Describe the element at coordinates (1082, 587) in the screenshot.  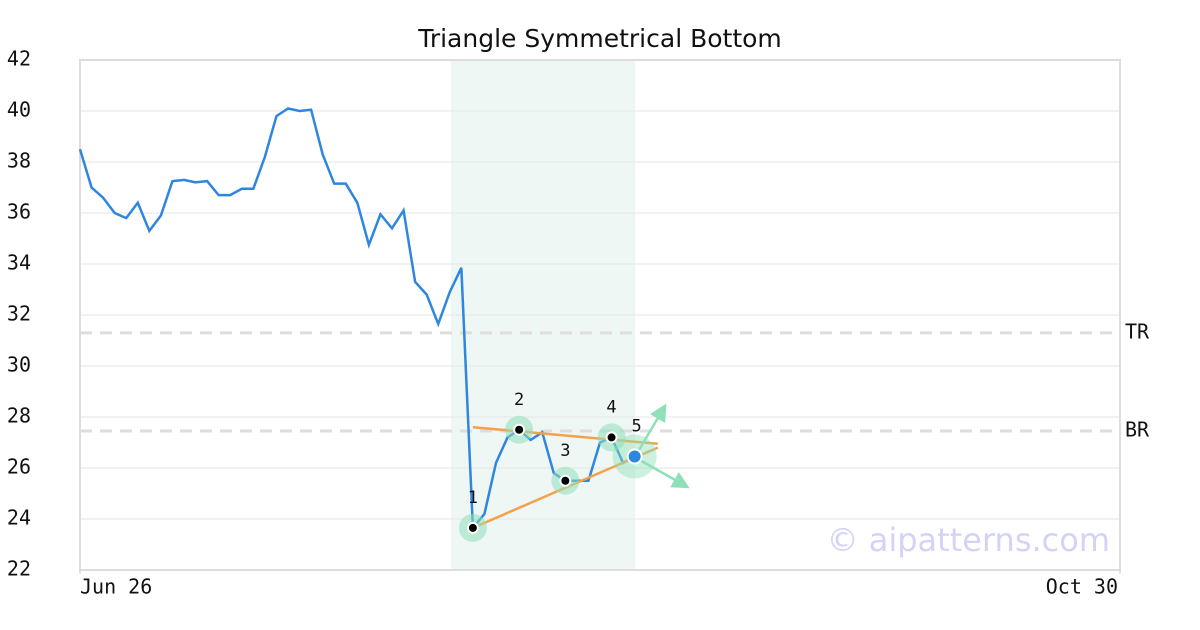
I see `x-tick-label: Oct 30` at that location.